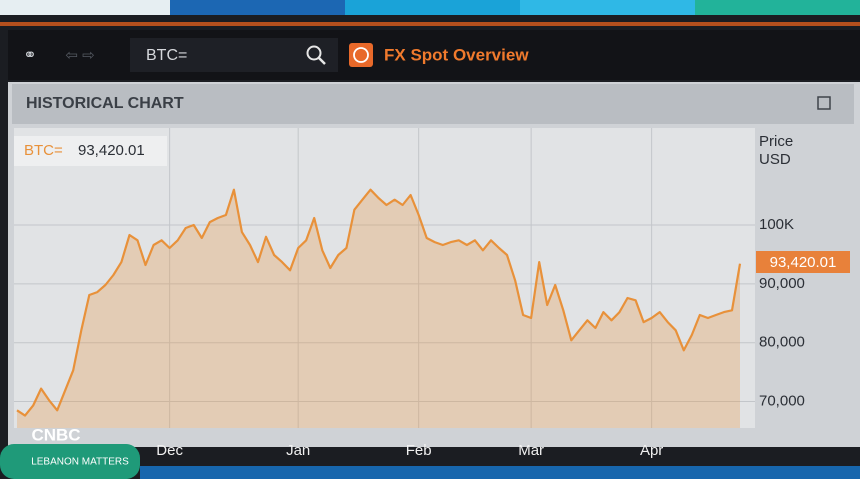 The width and height of the screenshot is (860, 479). Describe the element at coordinates (433, 104) in the screenshot. I see `panel-header` at that location.